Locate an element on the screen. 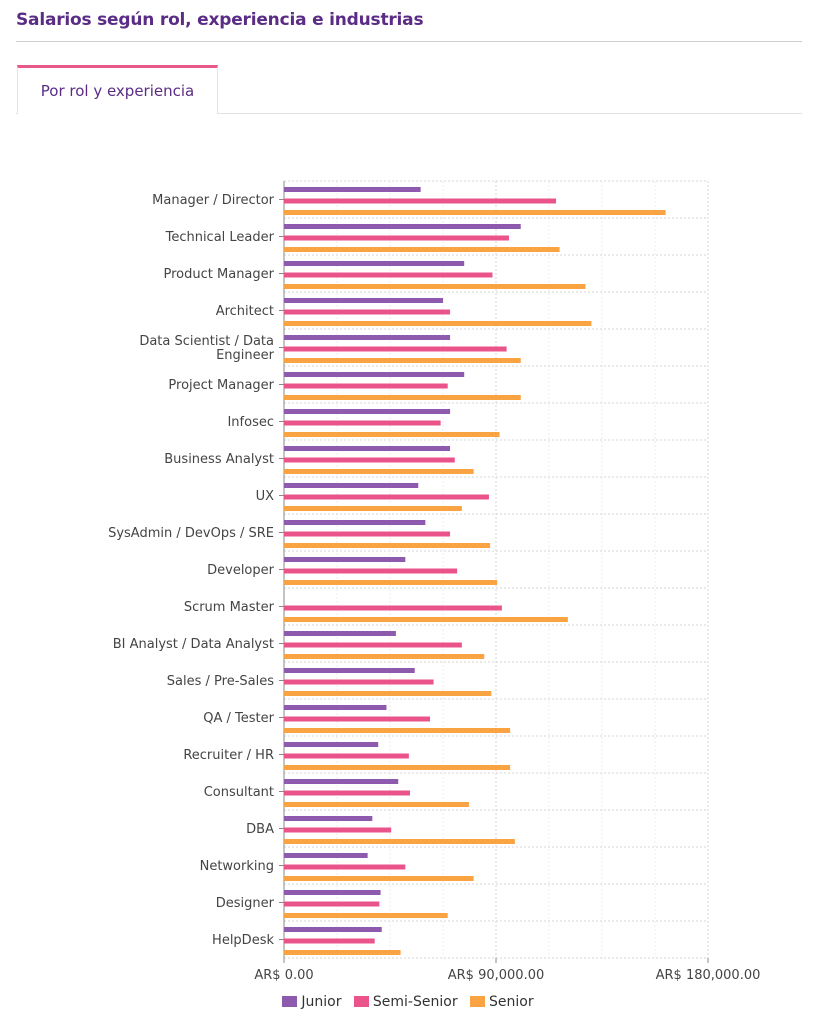 The height and width of the screenshot is (1024, 816). category-label: UX is located at coordinates (265, 496).